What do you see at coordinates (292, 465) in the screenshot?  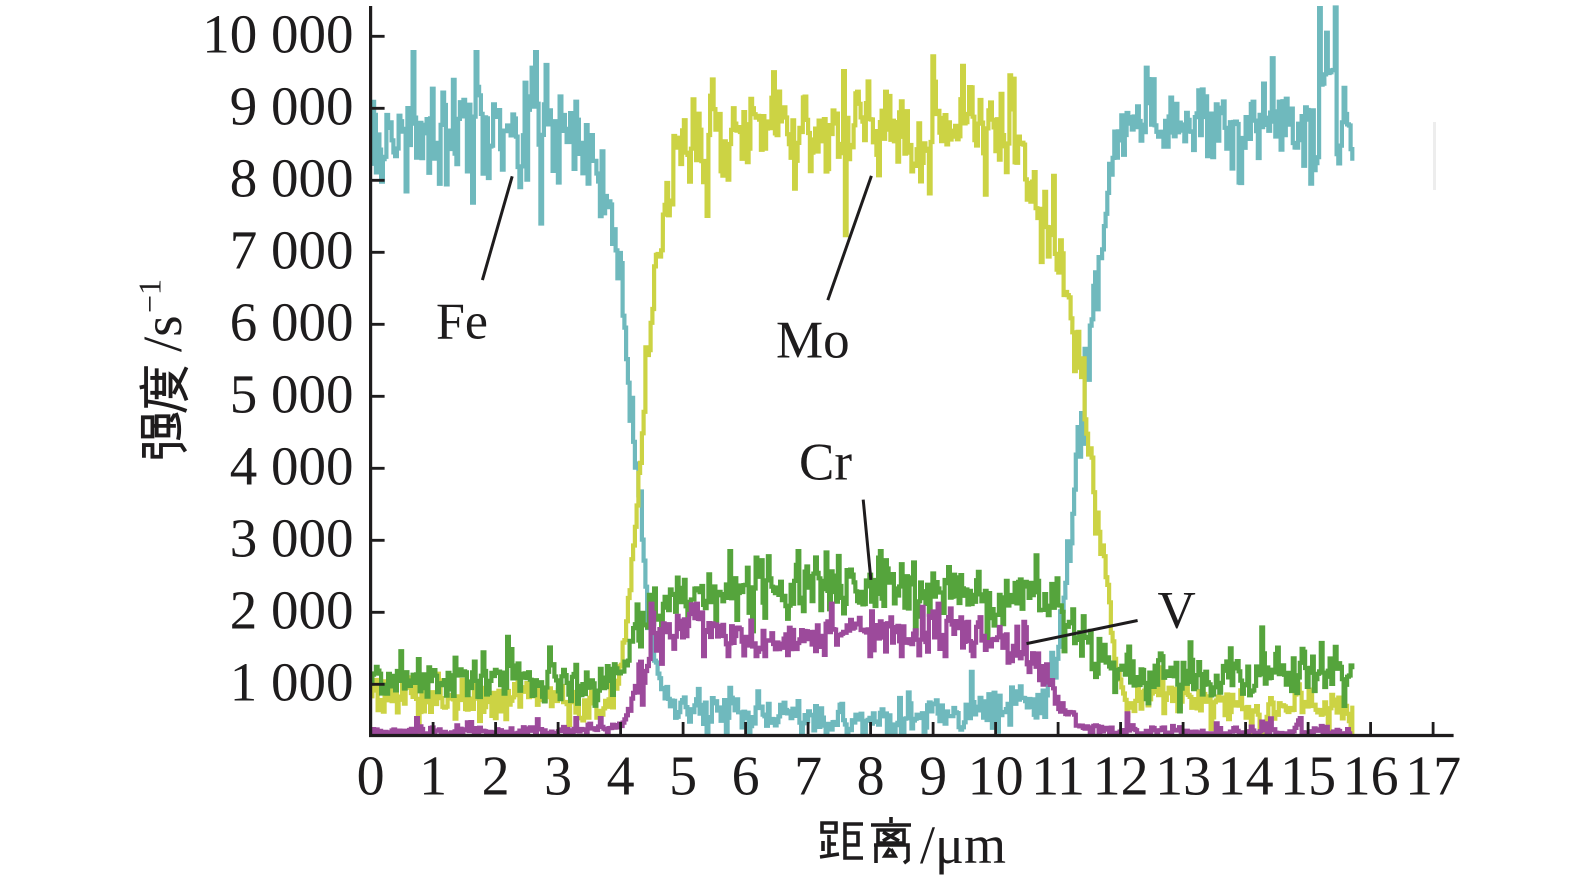 I see `svg-text: 4 000` at bounding box center [292, 465].